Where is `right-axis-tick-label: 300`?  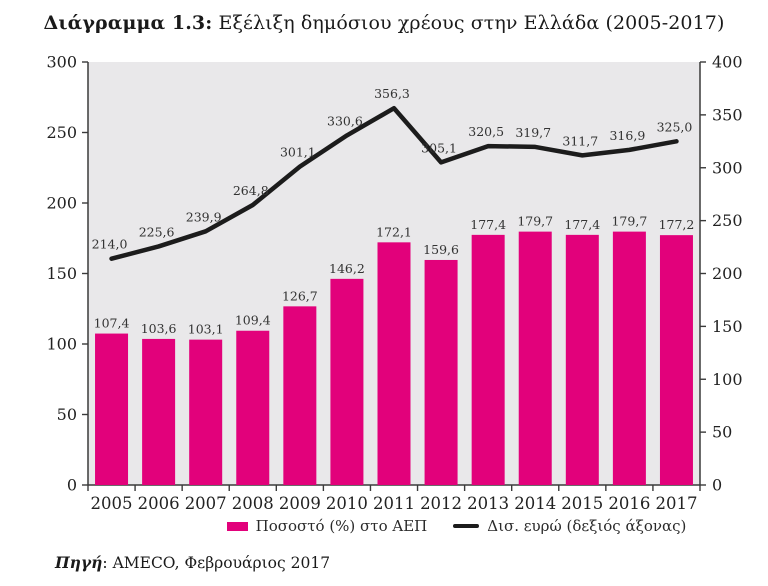 right-axis-tick-label: 300 is located at coordinates (727, 167).